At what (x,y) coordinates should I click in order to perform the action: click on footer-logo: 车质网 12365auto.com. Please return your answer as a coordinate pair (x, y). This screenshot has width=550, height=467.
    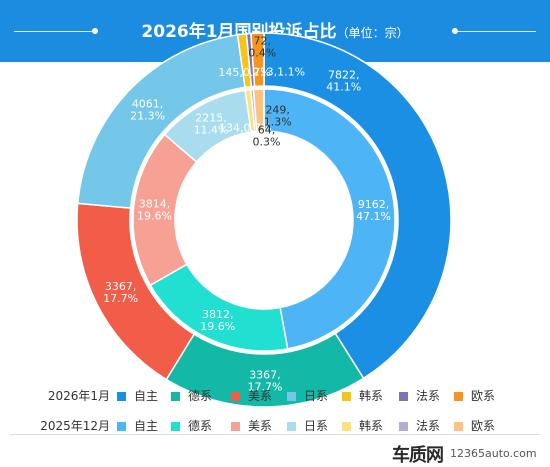
    Looking at the image, I should click on (462, 453).